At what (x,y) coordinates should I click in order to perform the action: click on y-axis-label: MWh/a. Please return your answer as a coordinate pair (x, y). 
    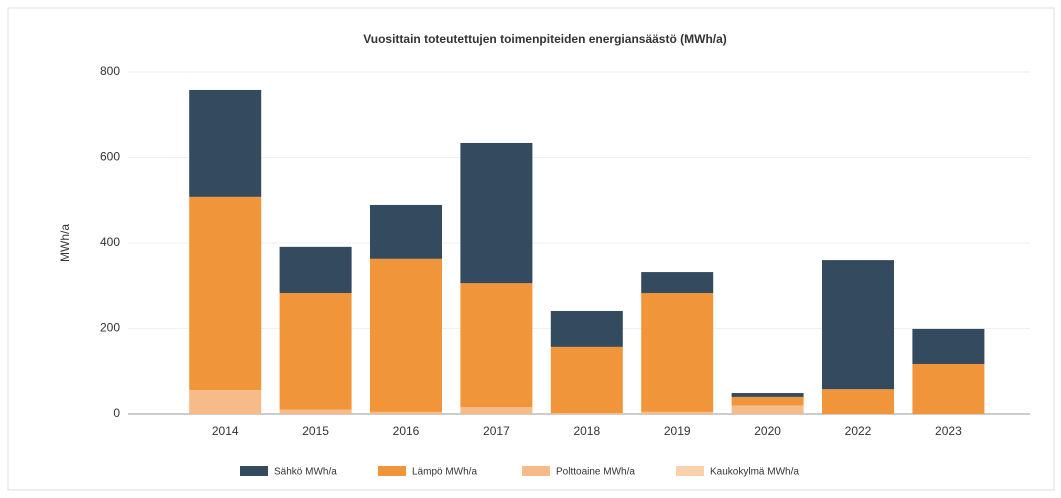
    Looking at the image, I should click on (65, 243).